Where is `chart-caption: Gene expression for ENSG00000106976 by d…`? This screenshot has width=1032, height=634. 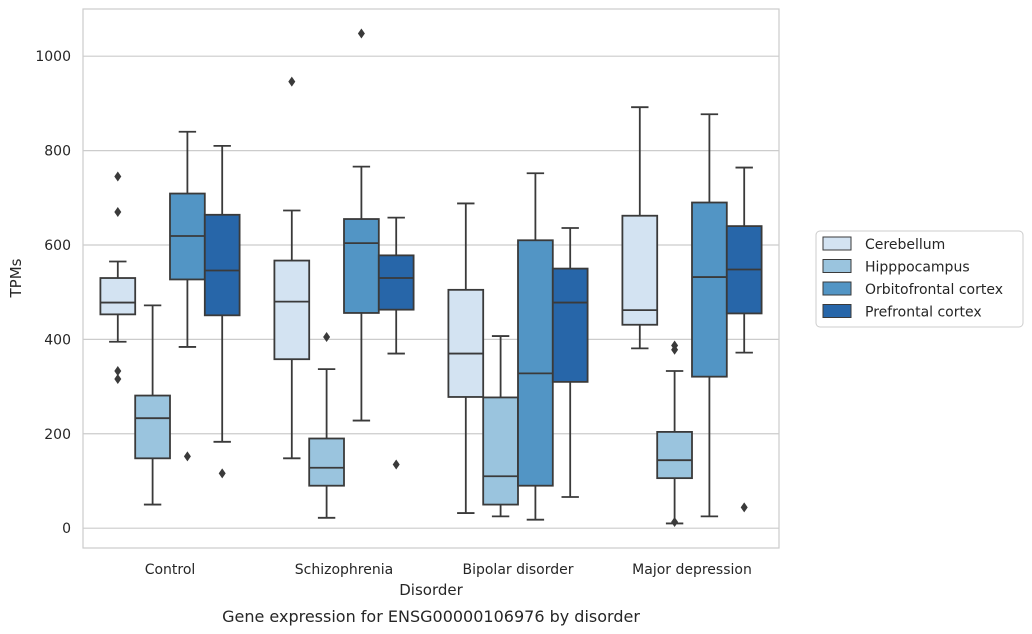
chart-caption: Gene expression for ENSG00000106976 by d… is located at coordinates (431, 616).